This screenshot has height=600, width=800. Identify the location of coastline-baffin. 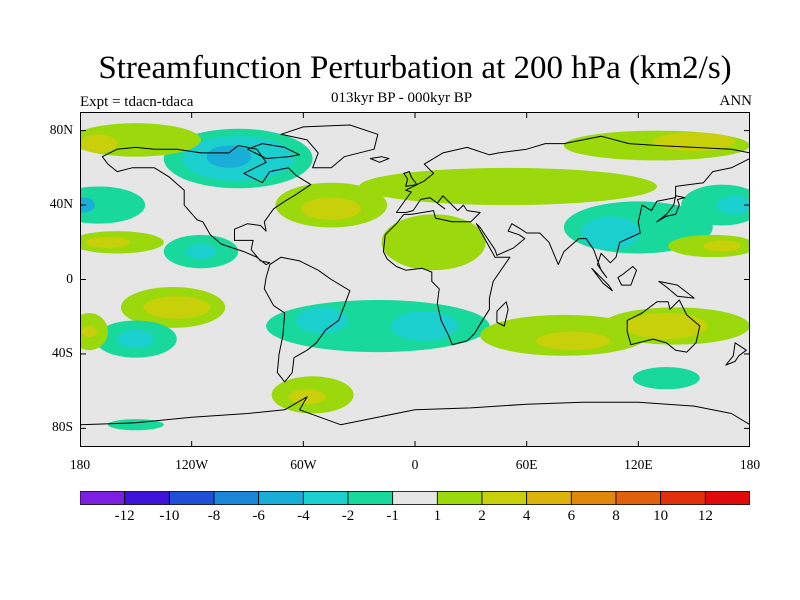
(274, 151).